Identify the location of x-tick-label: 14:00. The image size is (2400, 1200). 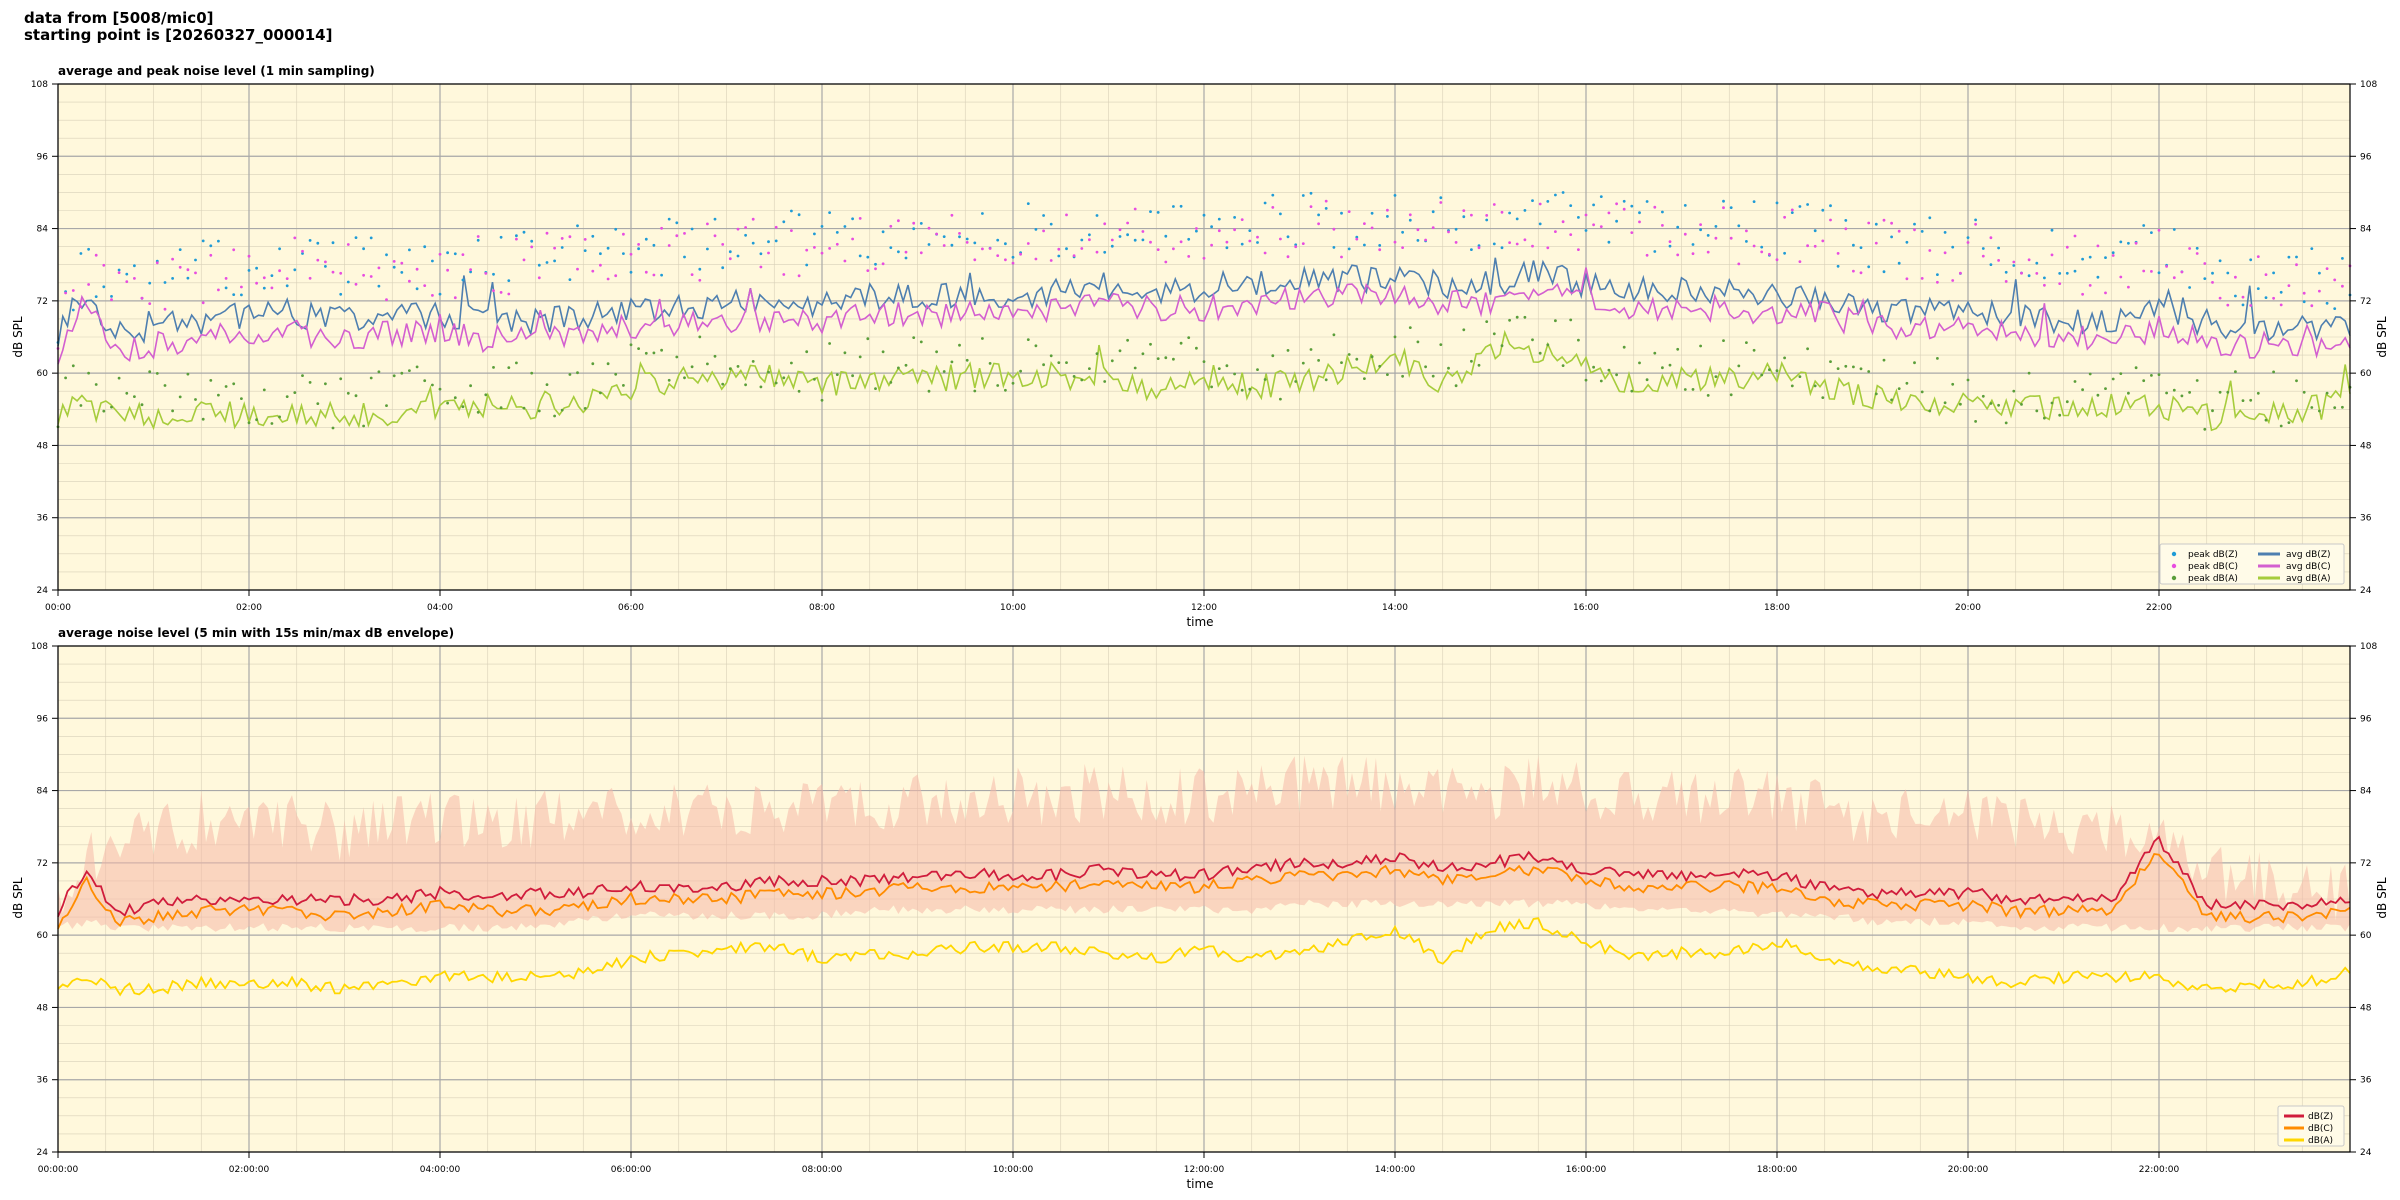
(1395, 608).